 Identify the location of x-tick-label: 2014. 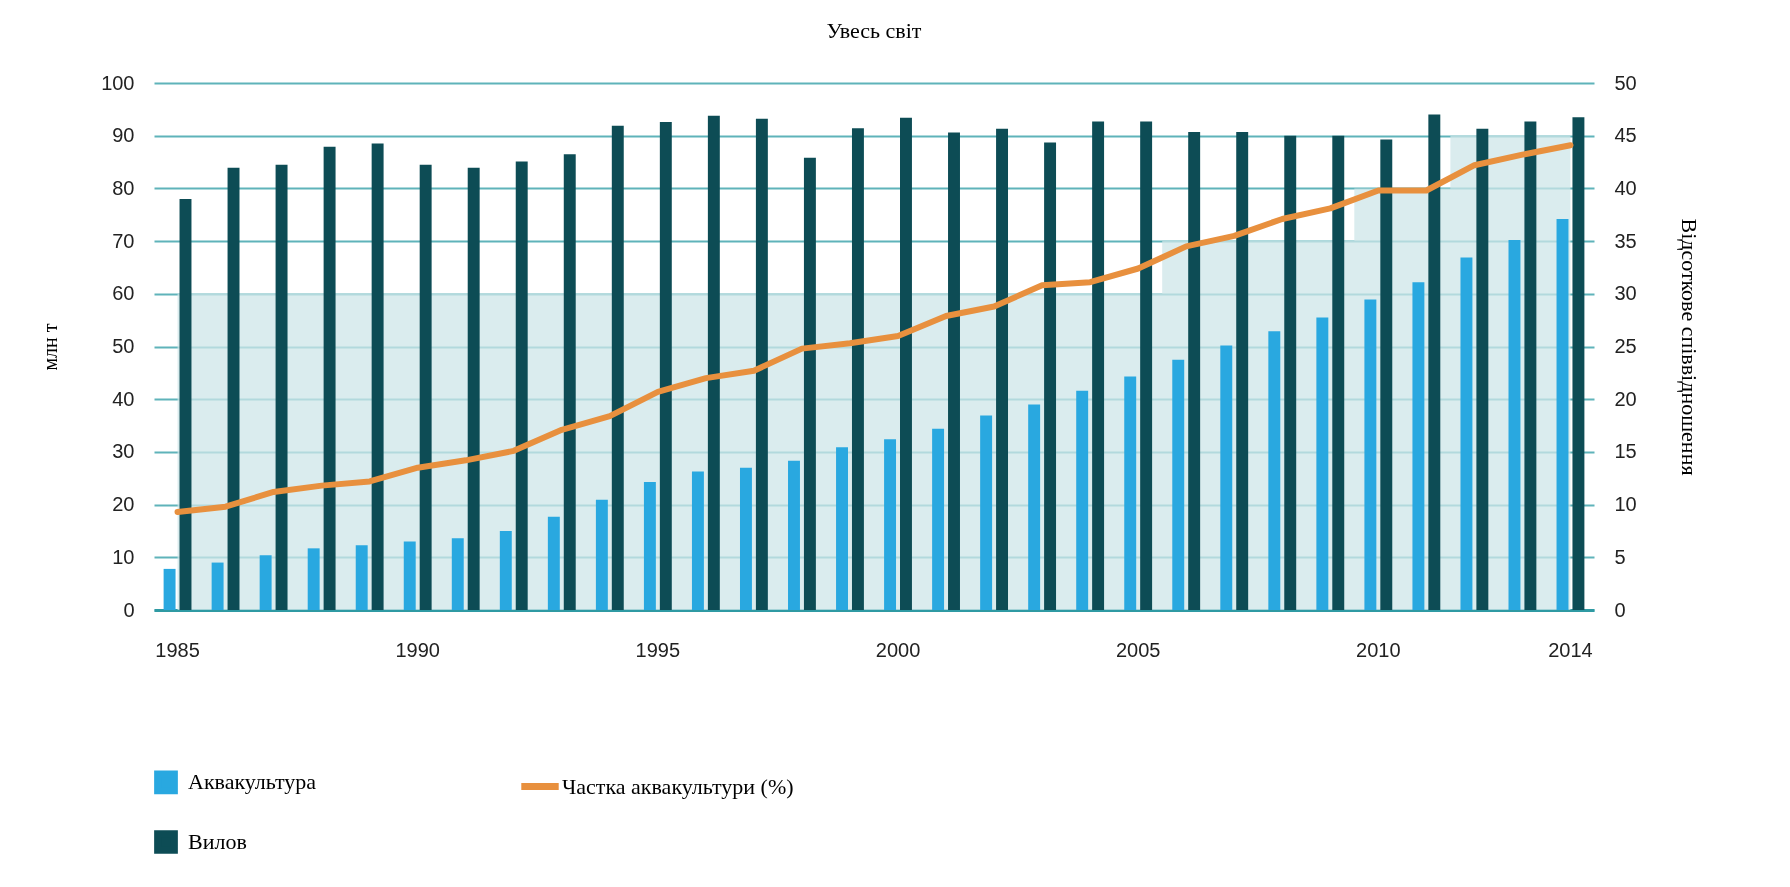
(1570, 649).